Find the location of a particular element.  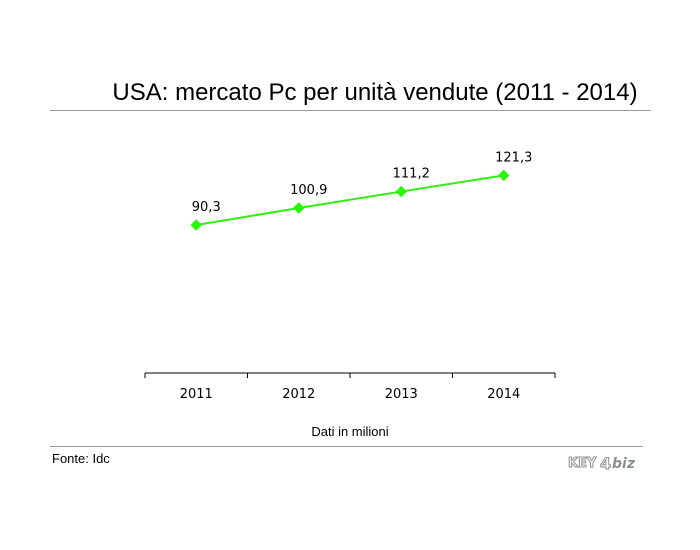

source-label: Fonte: Idc is located at coordinates (81, 458).